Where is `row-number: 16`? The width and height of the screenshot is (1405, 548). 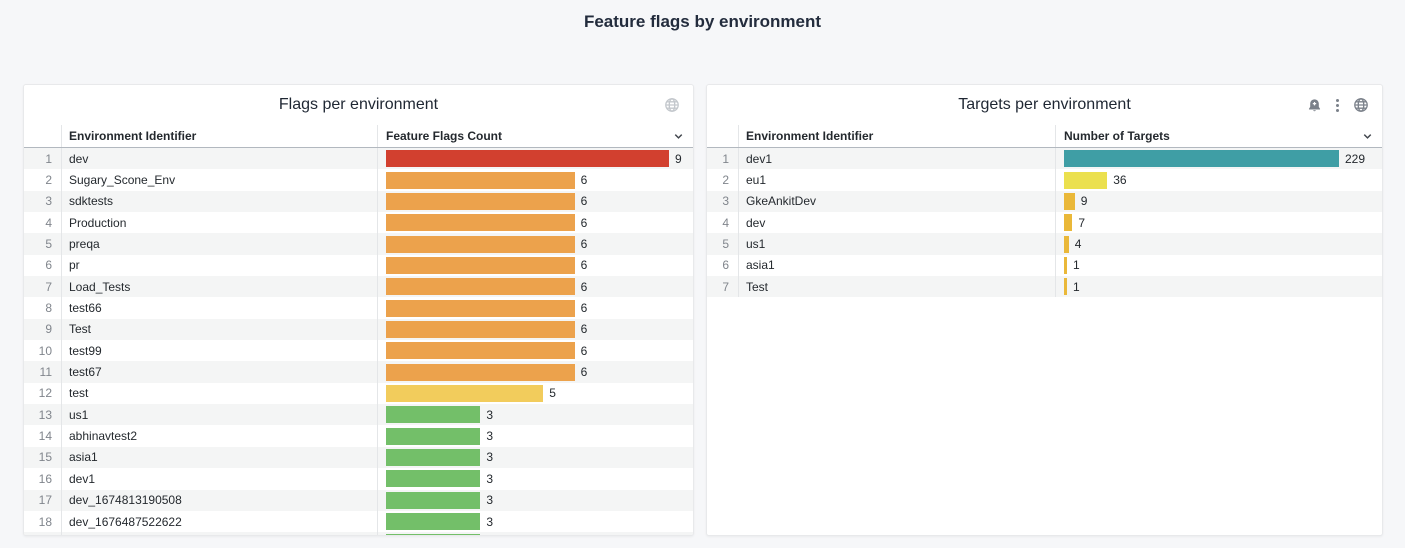 row-number: 16 is located at coordinates (43, 479).